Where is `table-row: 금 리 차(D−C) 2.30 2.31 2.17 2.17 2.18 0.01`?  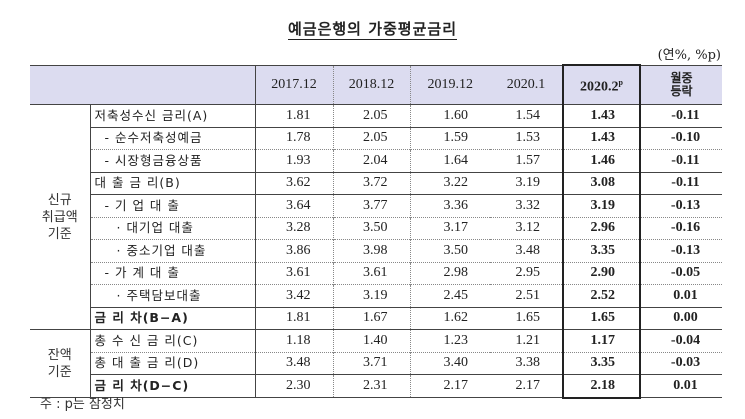 table-row: 금 리 차(D−C) 2.30 2.31 2.17 2.17 2.18 0.01 is located at coordinates (376, 386).